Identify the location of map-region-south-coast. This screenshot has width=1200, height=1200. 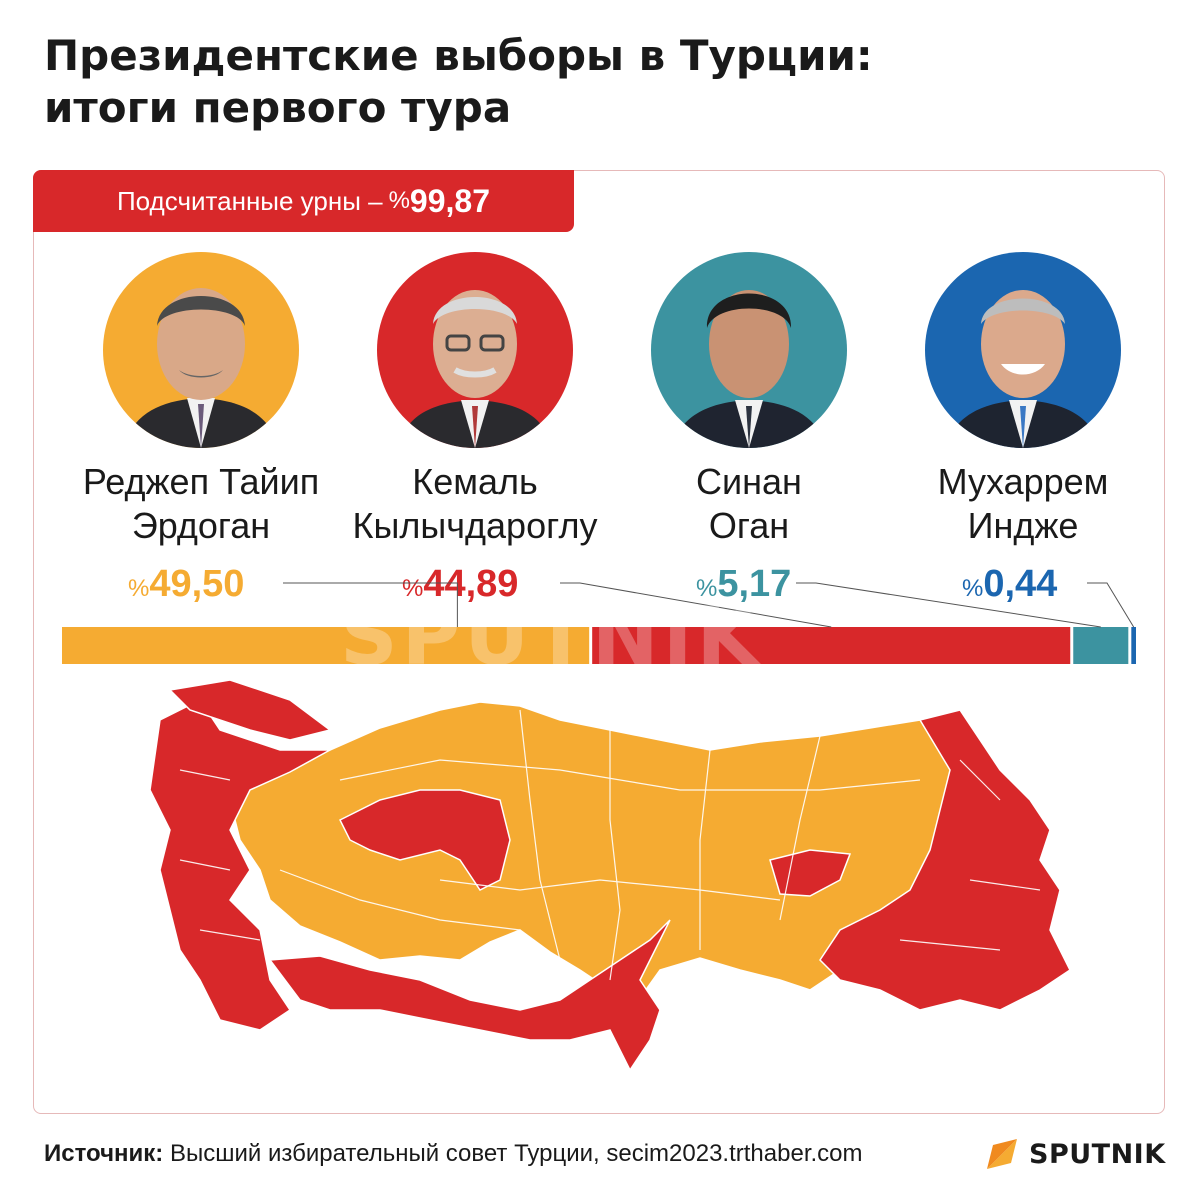
(469, 995).